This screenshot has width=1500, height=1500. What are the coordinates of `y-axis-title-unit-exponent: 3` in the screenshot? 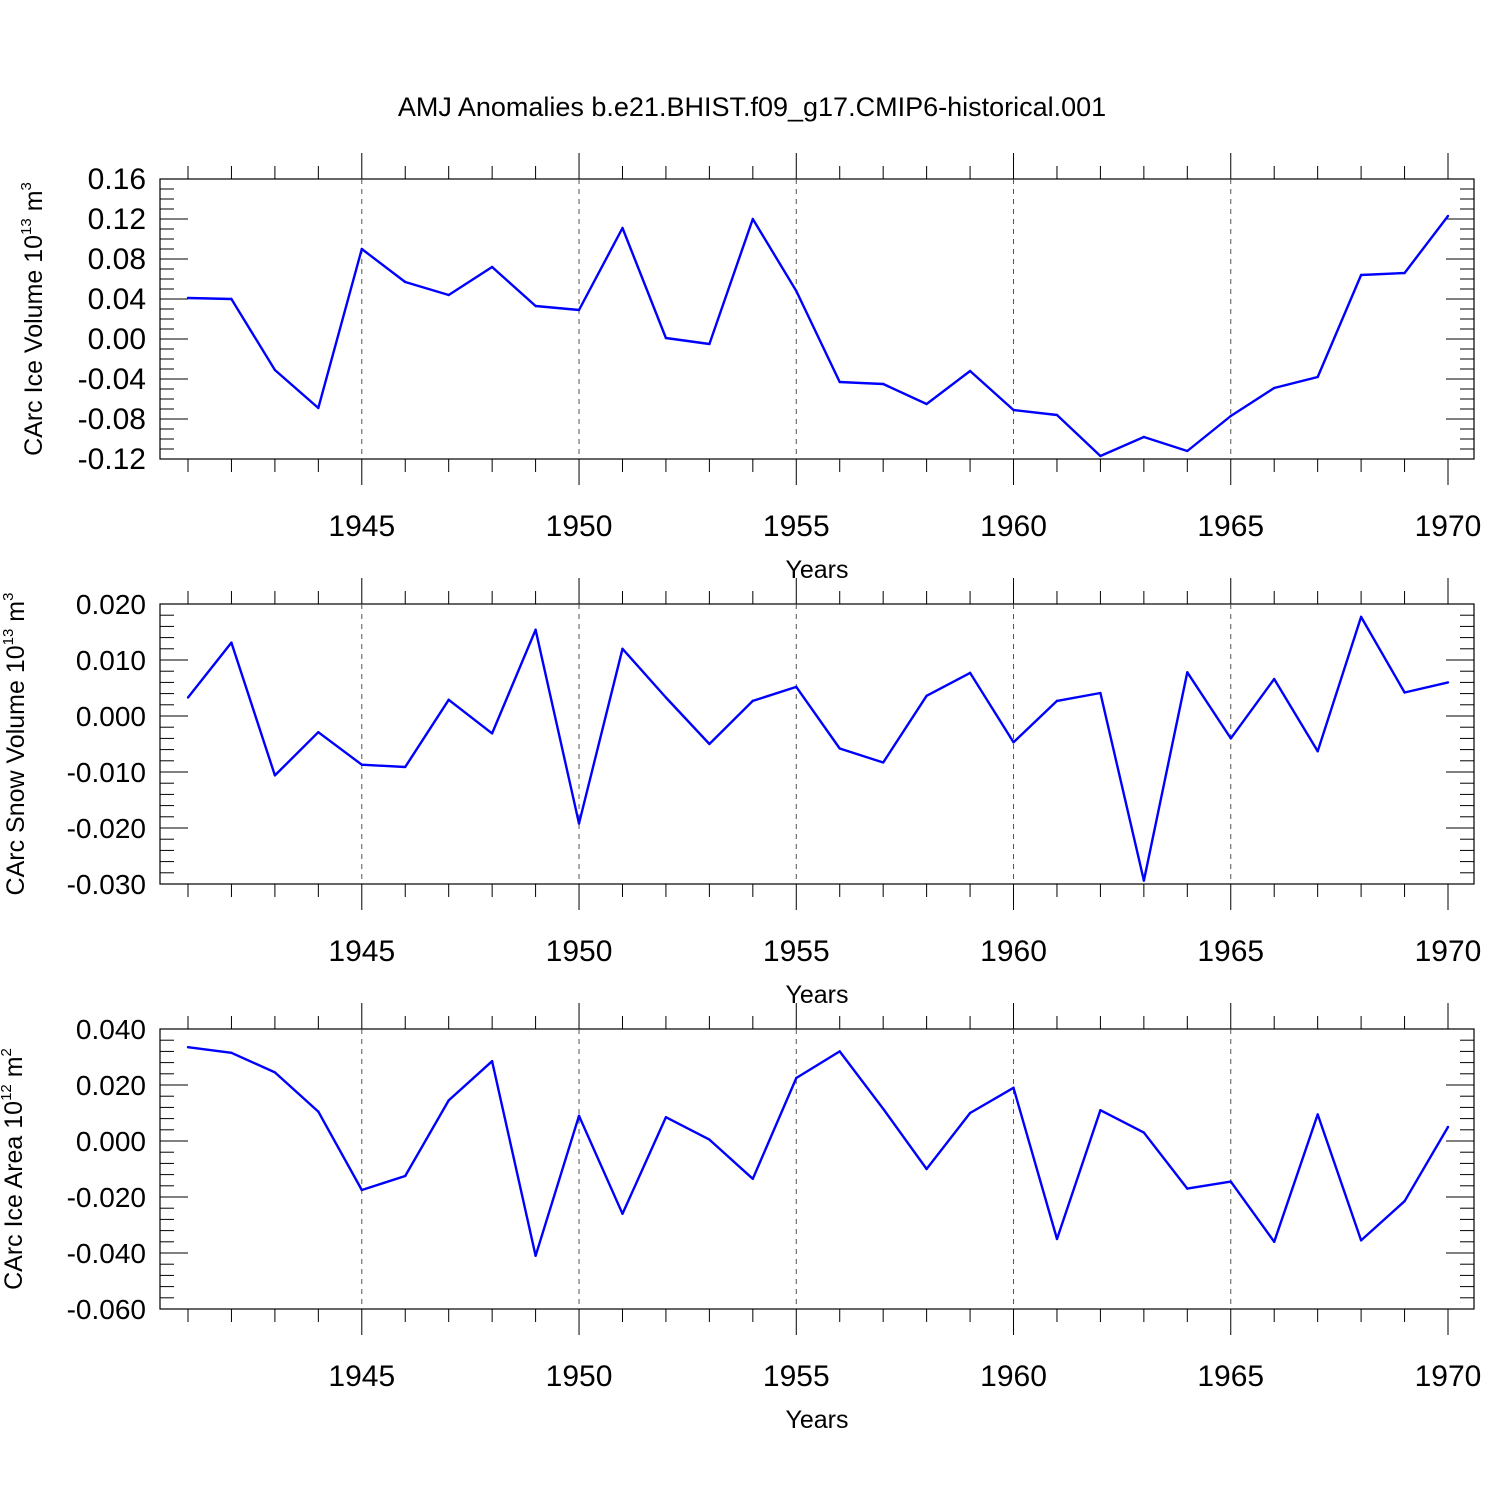 It's located at (8, 597).